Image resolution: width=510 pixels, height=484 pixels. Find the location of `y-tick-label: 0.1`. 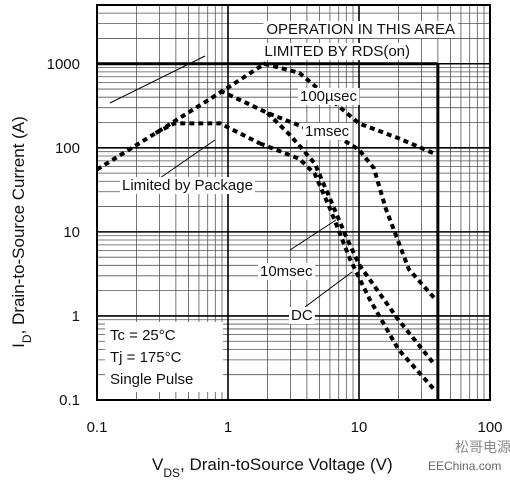

y-tick-label: 0.1 is located at coordinates (69, 400).